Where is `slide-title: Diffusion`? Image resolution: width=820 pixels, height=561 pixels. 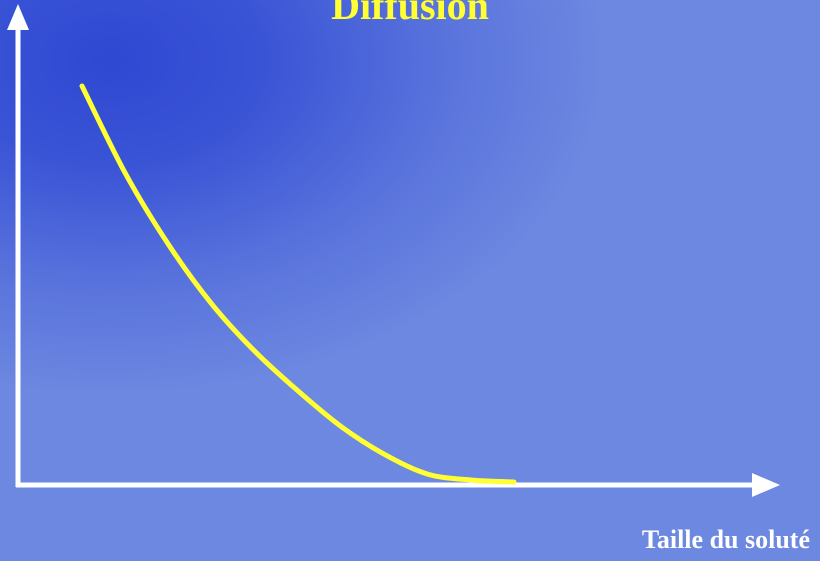 slide-title: Diffusion is located at coordinates (410, 14).